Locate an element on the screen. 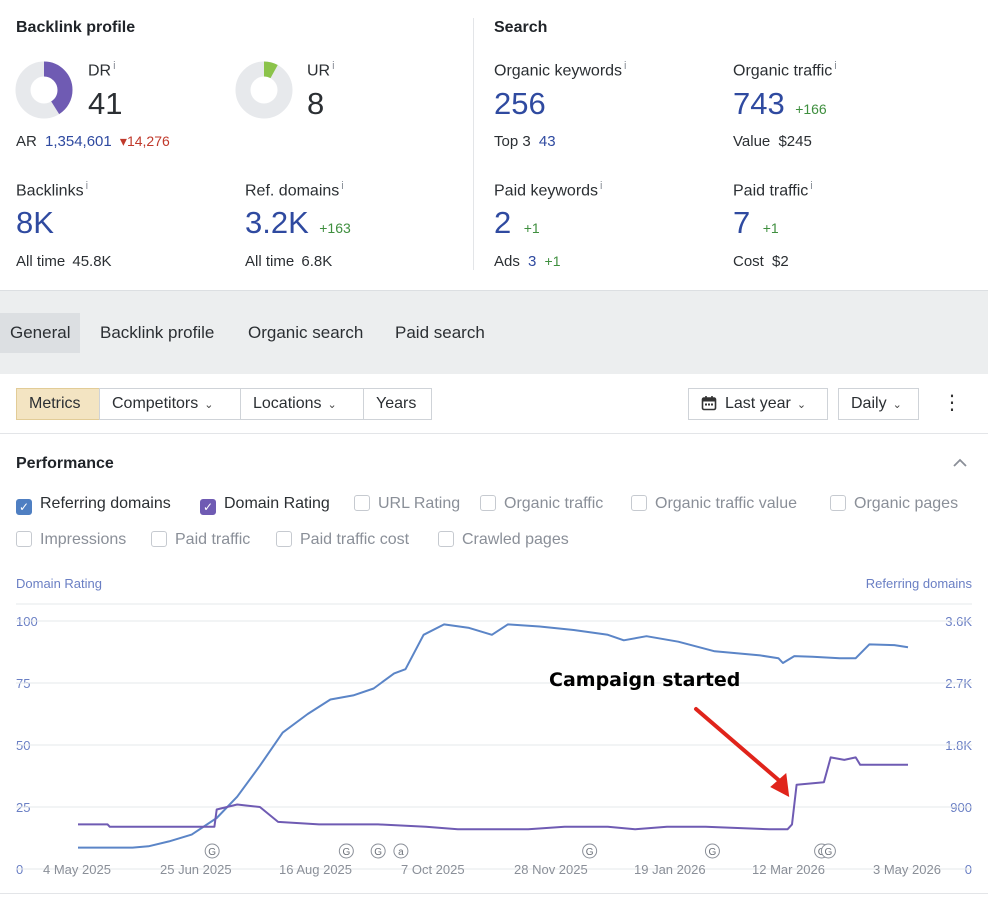  toolbar-divider is located at coordinates (494, 433).